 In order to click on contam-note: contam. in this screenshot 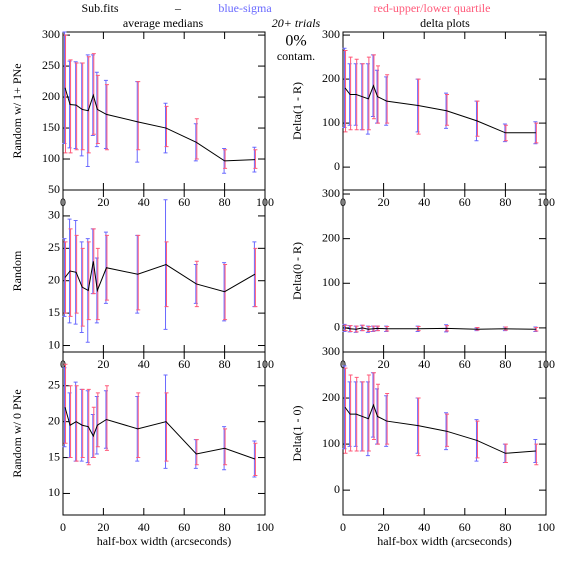, I will do `click(296, 56)`.